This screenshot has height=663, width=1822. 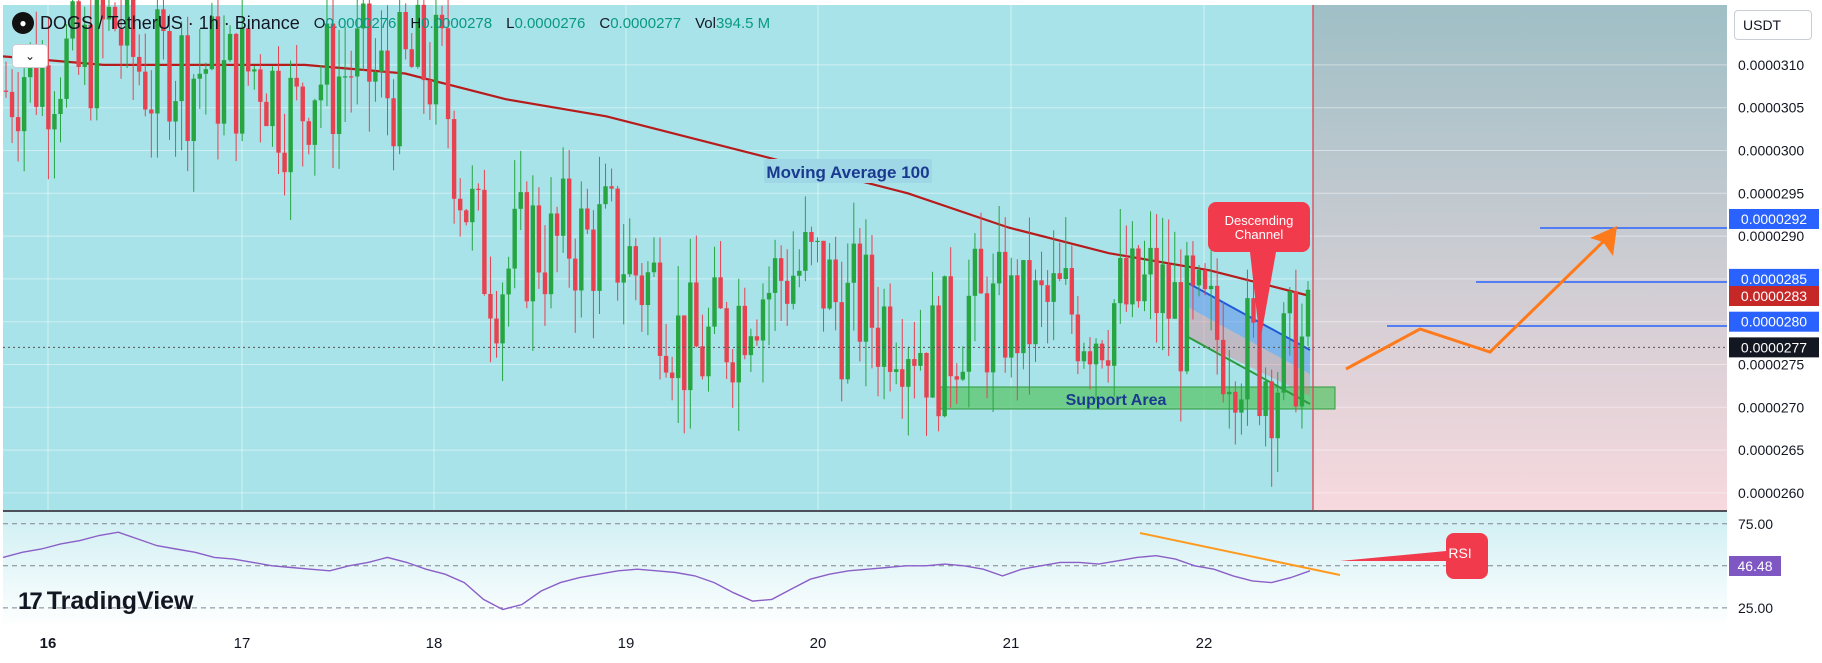 What do you see at coordinates (1204, 643) in the screenshot?
I see `time-tick-label: 22` at bounding box center [1204, 643].